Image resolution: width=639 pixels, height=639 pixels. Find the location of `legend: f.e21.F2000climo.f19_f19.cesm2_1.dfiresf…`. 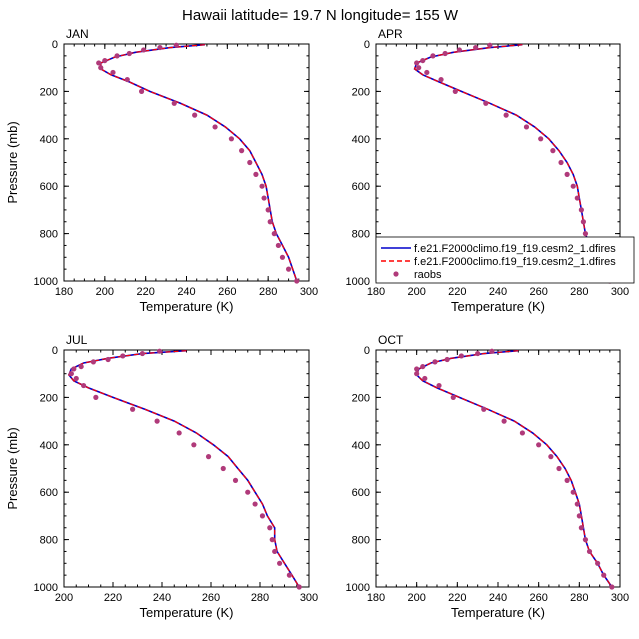

legend: f.e21.F2000climo.f19_f19.cesm2_1.dfiresf… is located at coordinates (505, 260).